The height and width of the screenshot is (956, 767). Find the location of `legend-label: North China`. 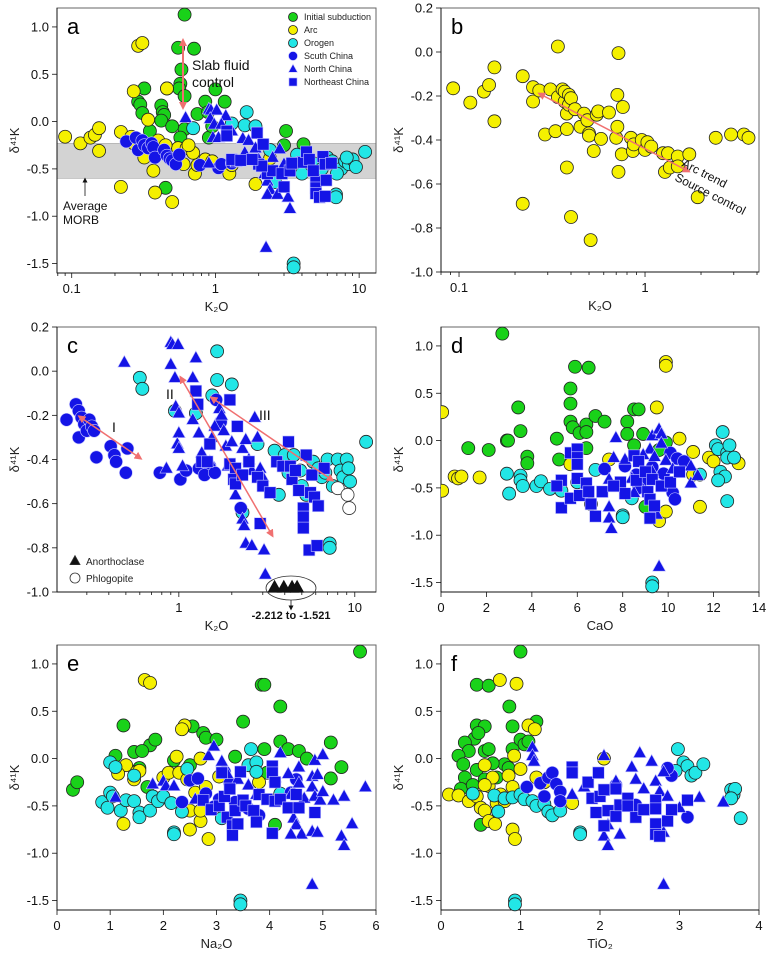

legend-label: North China is located at coordinates (328, 69).